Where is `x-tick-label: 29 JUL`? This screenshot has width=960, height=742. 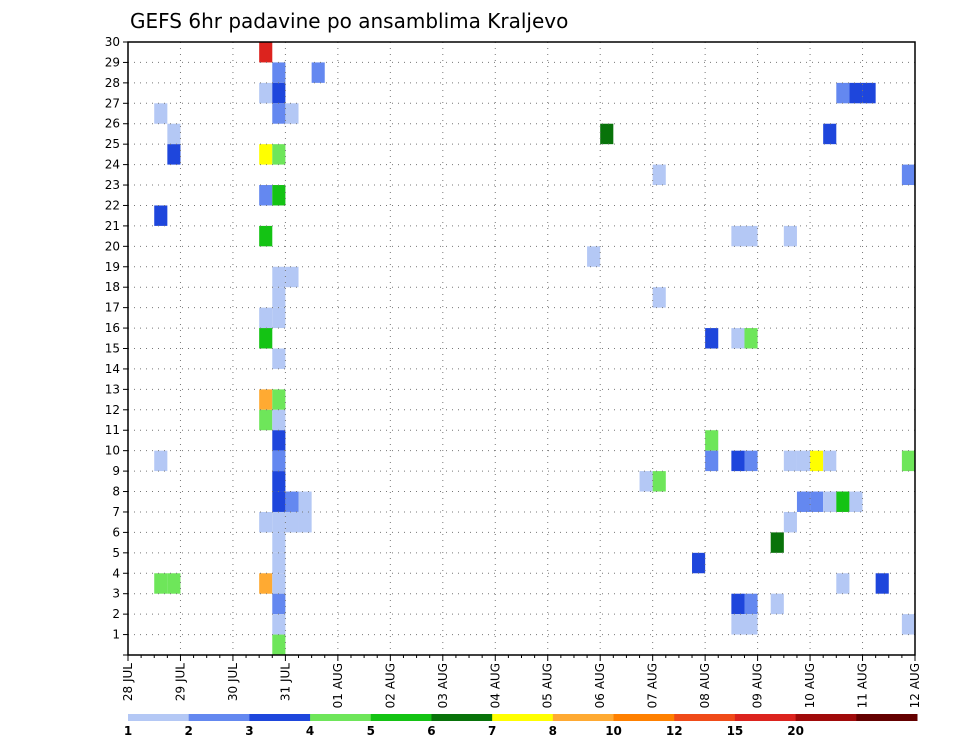 x-tick-label: 29 JUL is located at coordinates (180, 682).